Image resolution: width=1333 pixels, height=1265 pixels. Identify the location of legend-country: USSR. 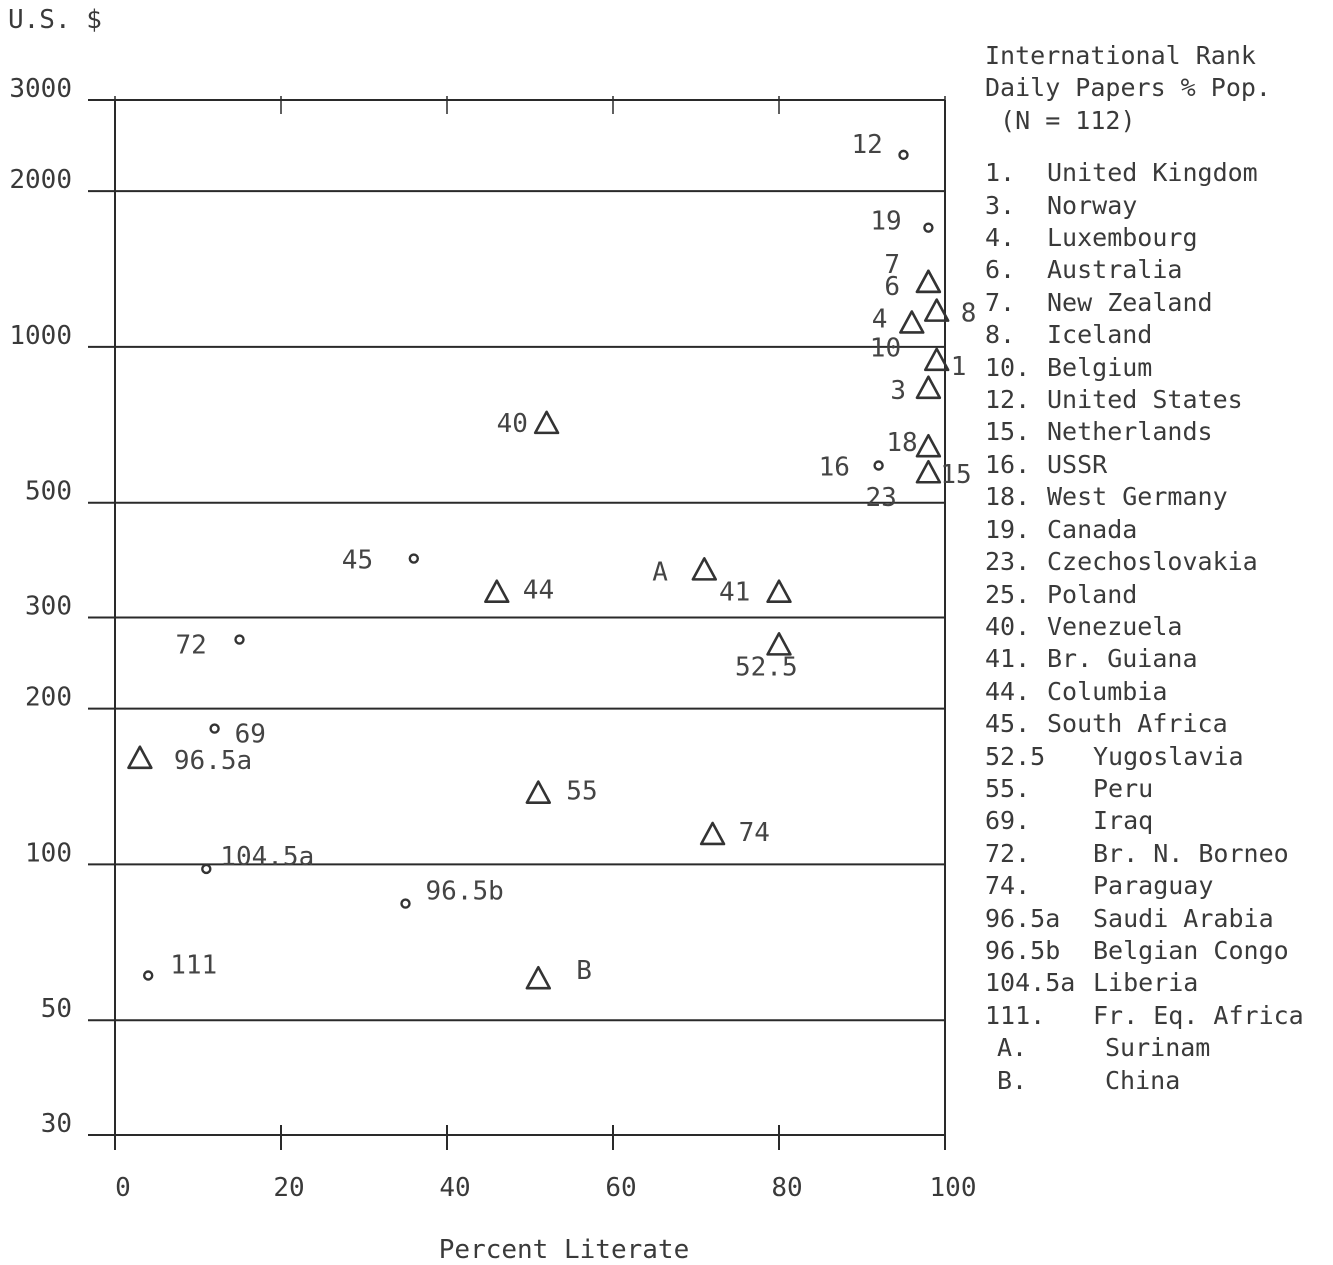
(1077, 464).